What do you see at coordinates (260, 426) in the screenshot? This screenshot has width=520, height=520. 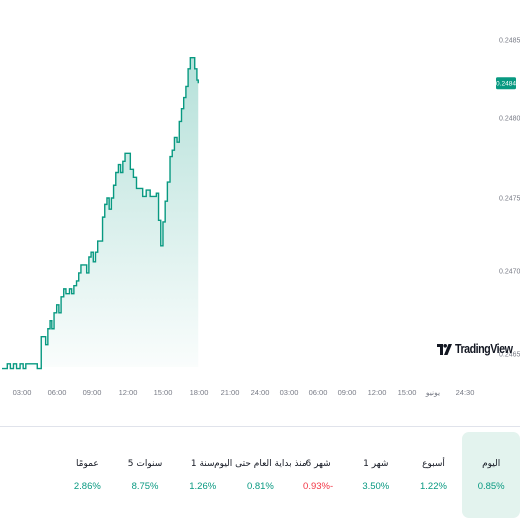 I see `divider` at bounding box center [260, 426].